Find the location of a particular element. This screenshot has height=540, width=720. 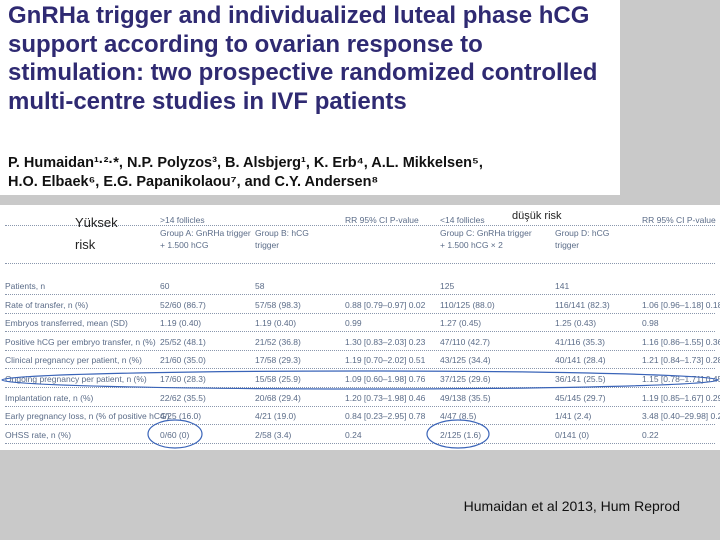

cell: 58 is located at coordinates (260, 286).